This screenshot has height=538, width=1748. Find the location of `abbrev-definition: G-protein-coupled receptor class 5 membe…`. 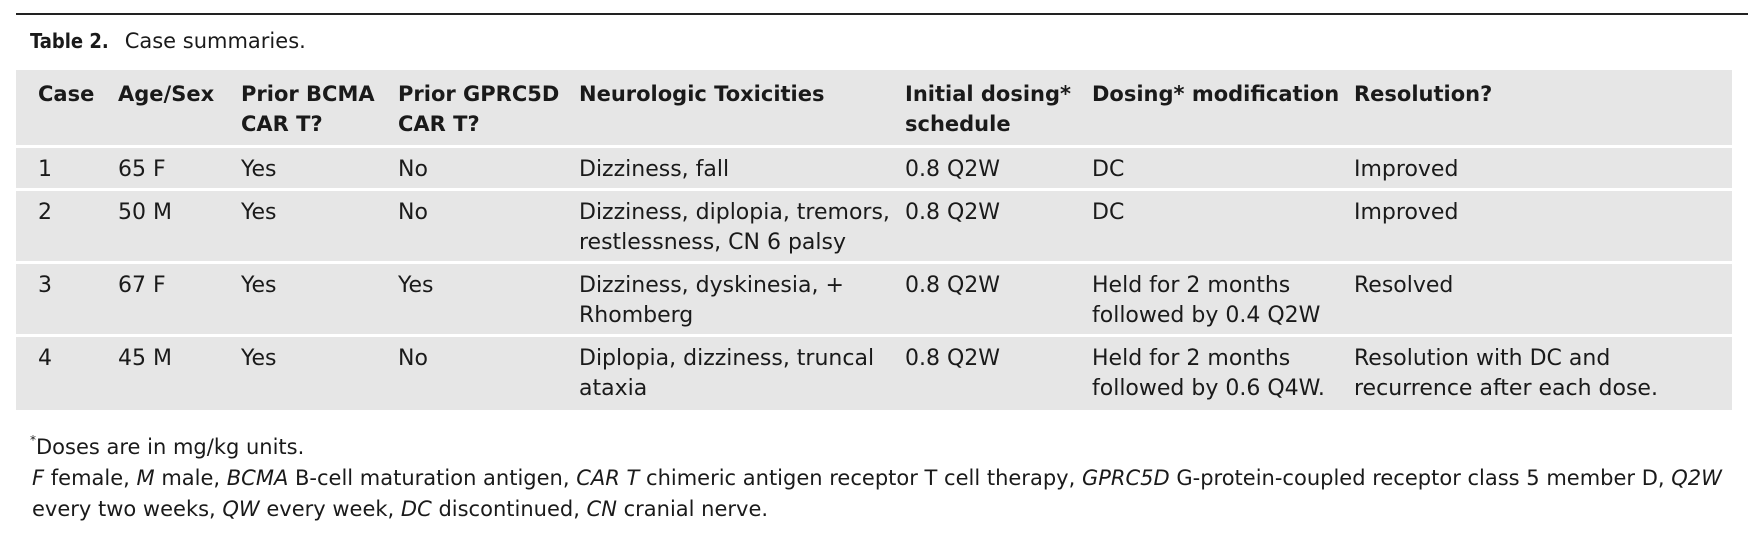

abbrev-definition: G-protein-coupled receptor class 5 membe… is located at coordinates (1420, 478).